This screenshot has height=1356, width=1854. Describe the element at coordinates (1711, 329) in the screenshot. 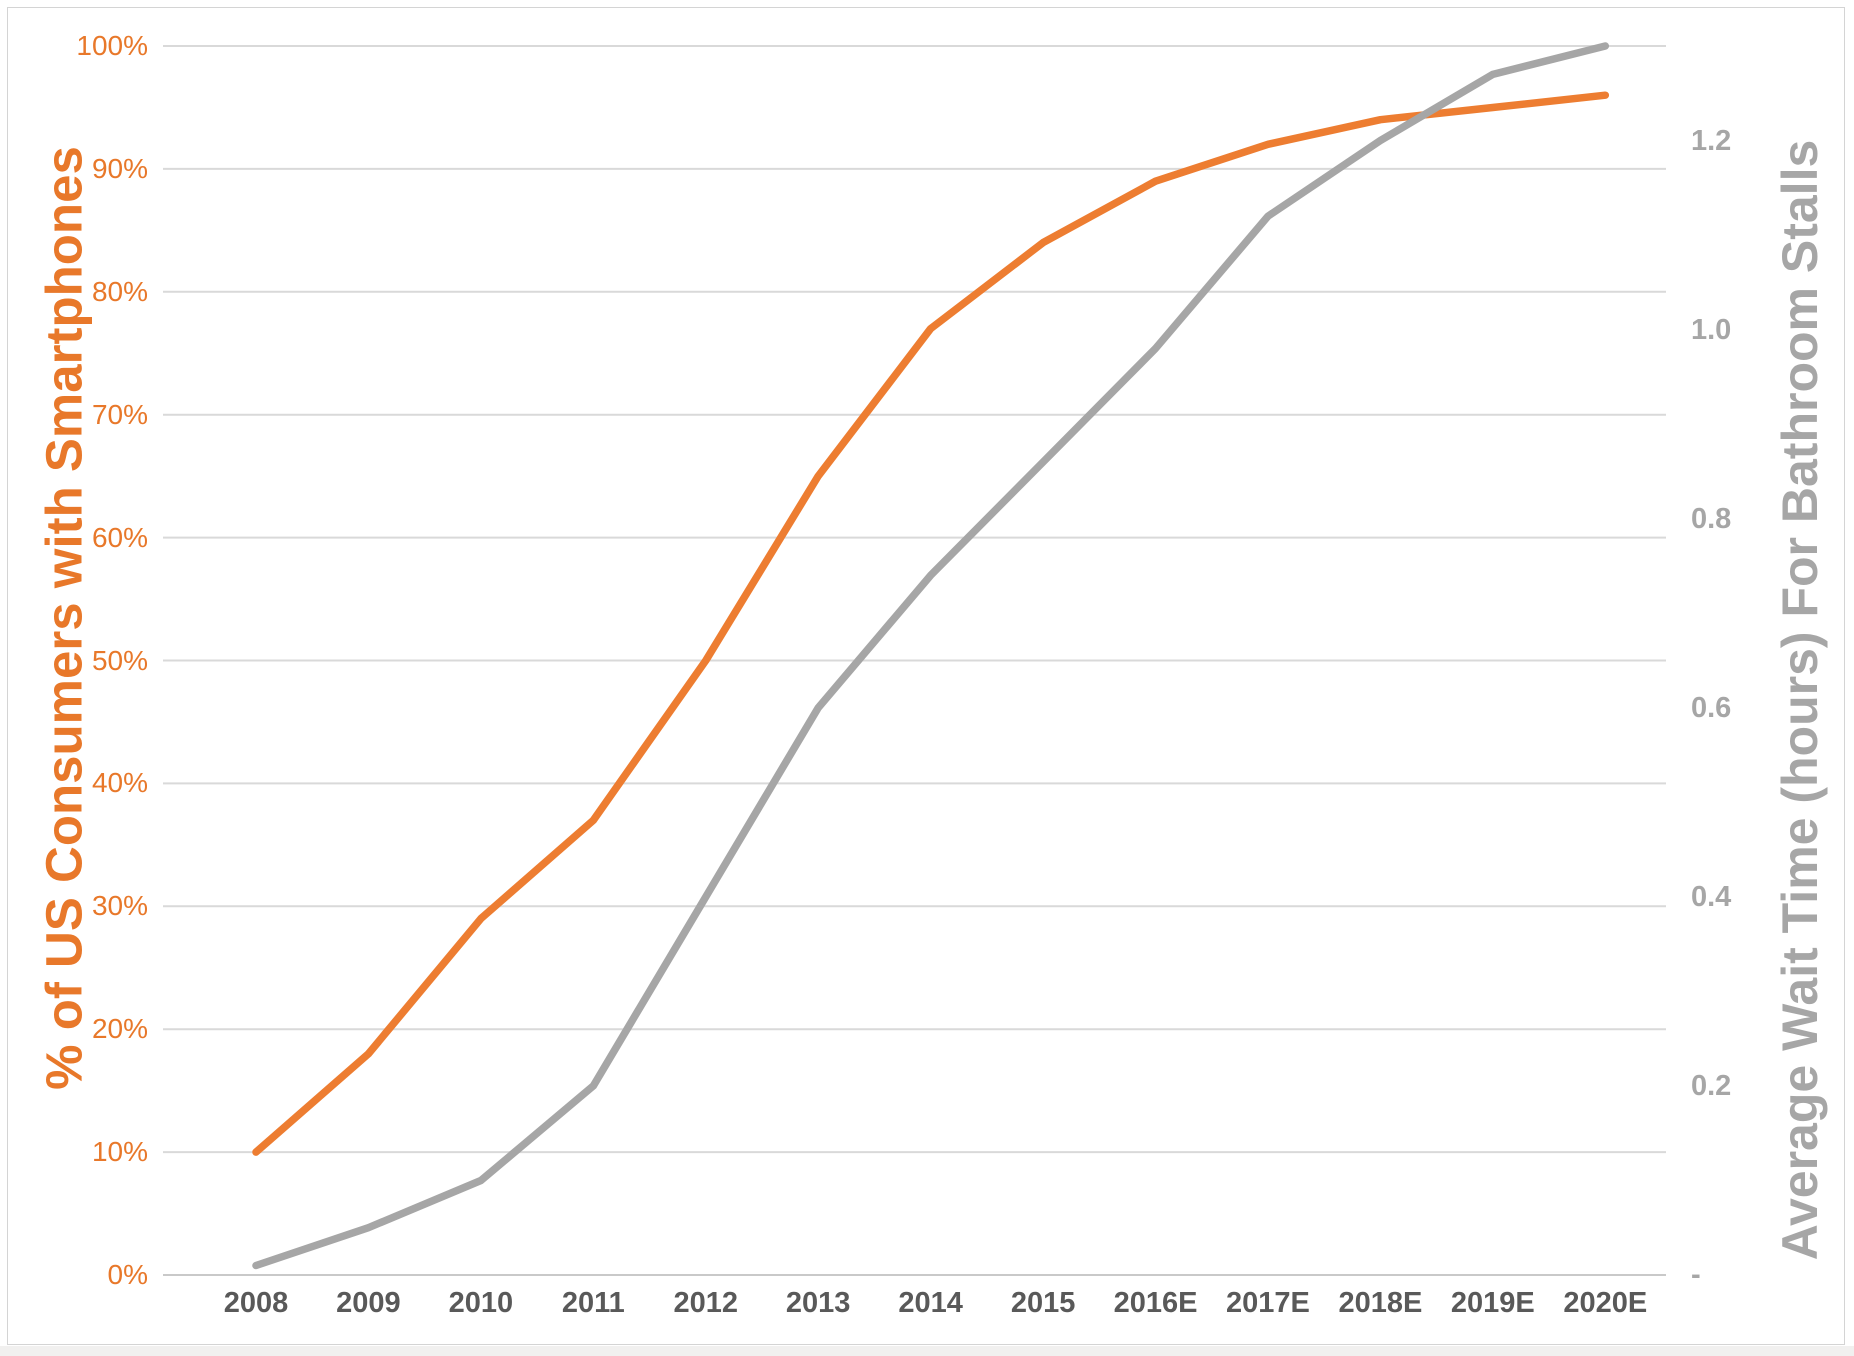

I see `right-axis-tick-label: 1.0` at that location.